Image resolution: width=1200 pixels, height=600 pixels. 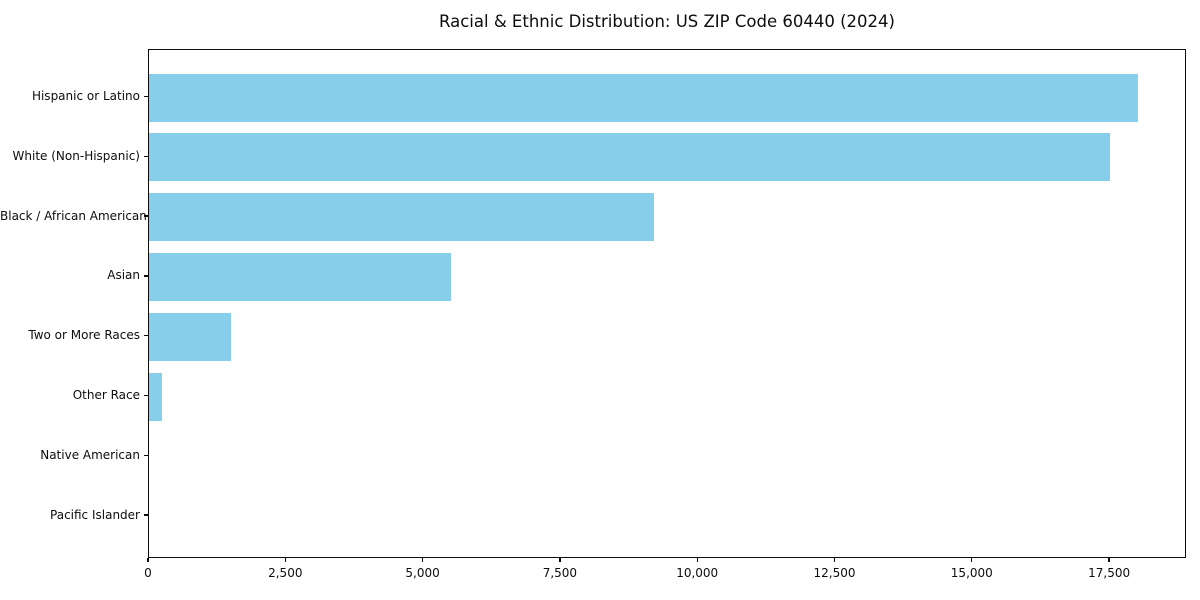 I want to click on y-tick-label: White (Non-Hispanic), so click(x=76, y=155).